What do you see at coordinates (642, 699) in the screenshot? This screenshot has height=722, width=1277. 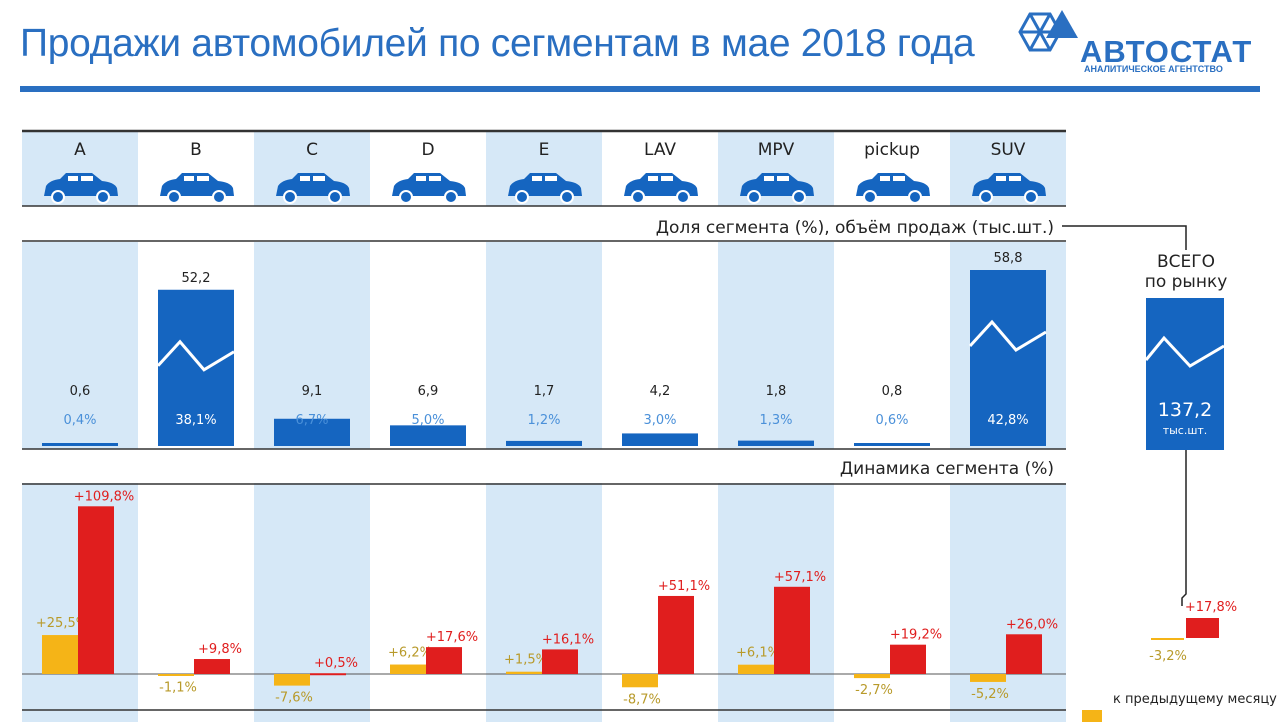 I see `prev-month-label: -8,7%` at bounding box center [642, 699].